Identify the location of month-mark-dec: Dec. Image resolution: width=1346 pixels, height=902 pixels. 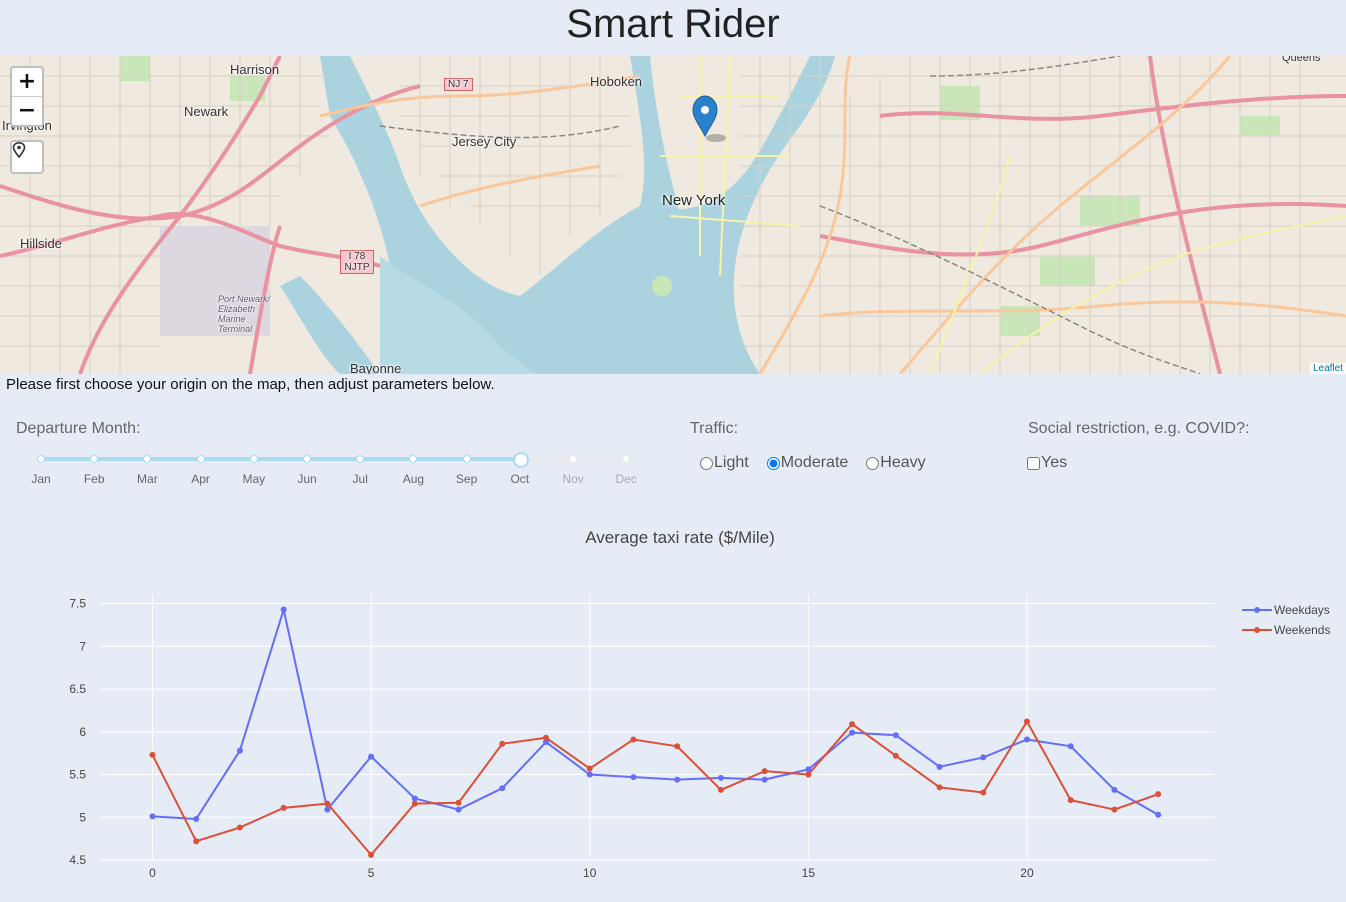
(626, 479).